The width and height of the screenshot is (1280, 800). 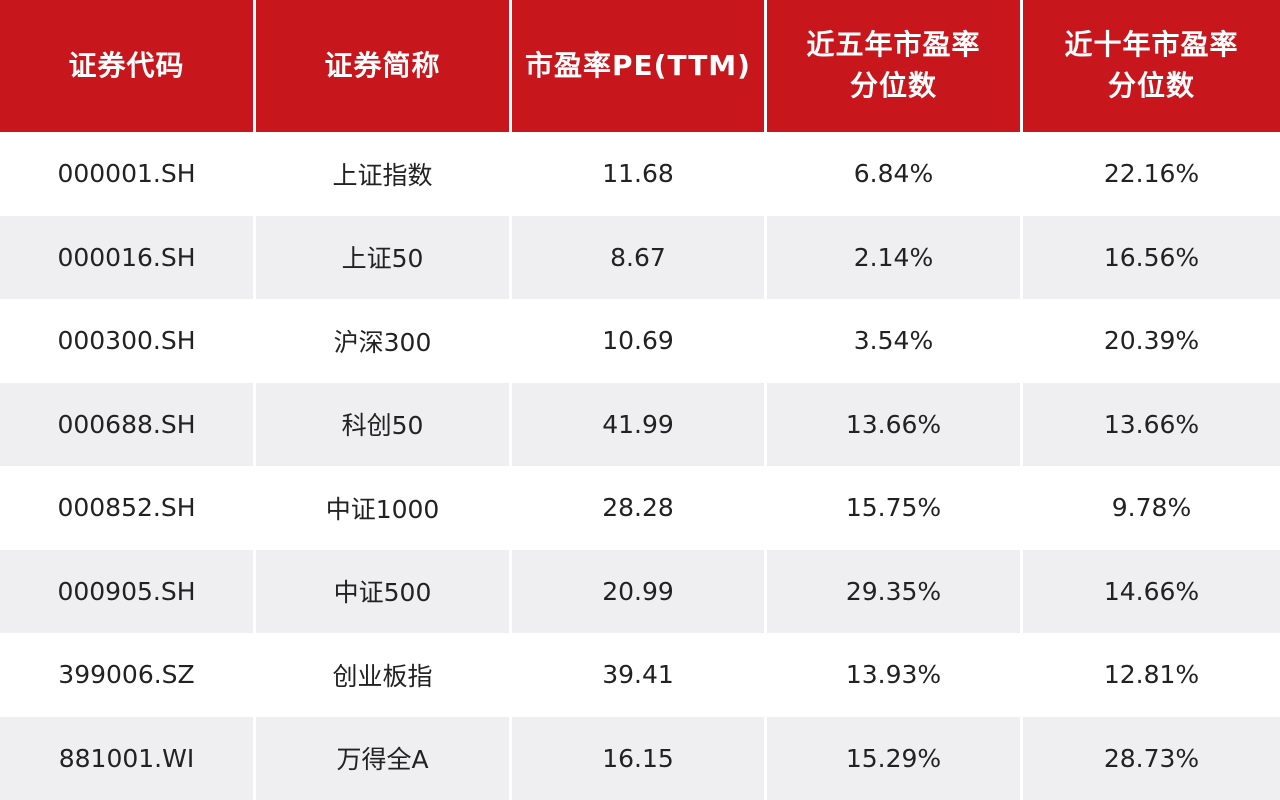 What do you see at coordinates (1151, 66) in the screenshot?
I see `header-pe-percentile-10y: 近十年市盈率 分位数` at bounding box center [1151, 66].